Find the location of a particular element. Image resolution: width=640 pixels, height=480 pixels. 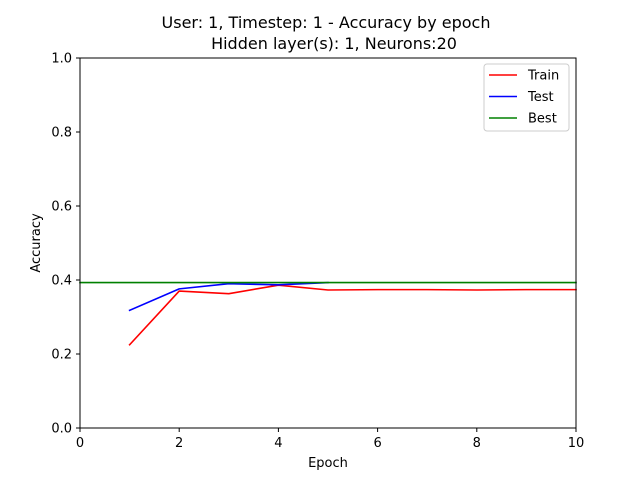

x-tick-label: 2 is located at coordinates (179, 443).